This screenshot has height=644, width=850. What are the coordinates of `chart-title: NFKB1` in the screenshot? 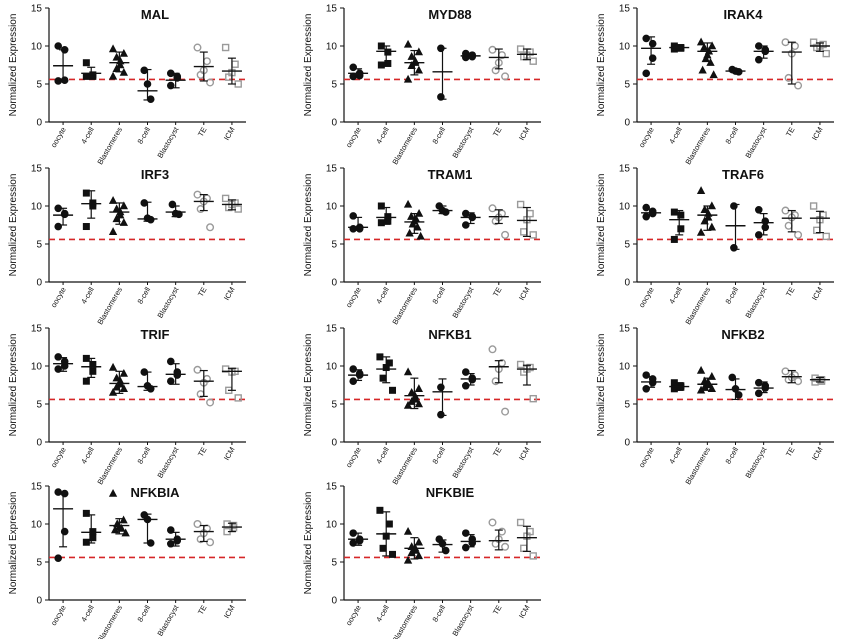 It's located at (449, 334).